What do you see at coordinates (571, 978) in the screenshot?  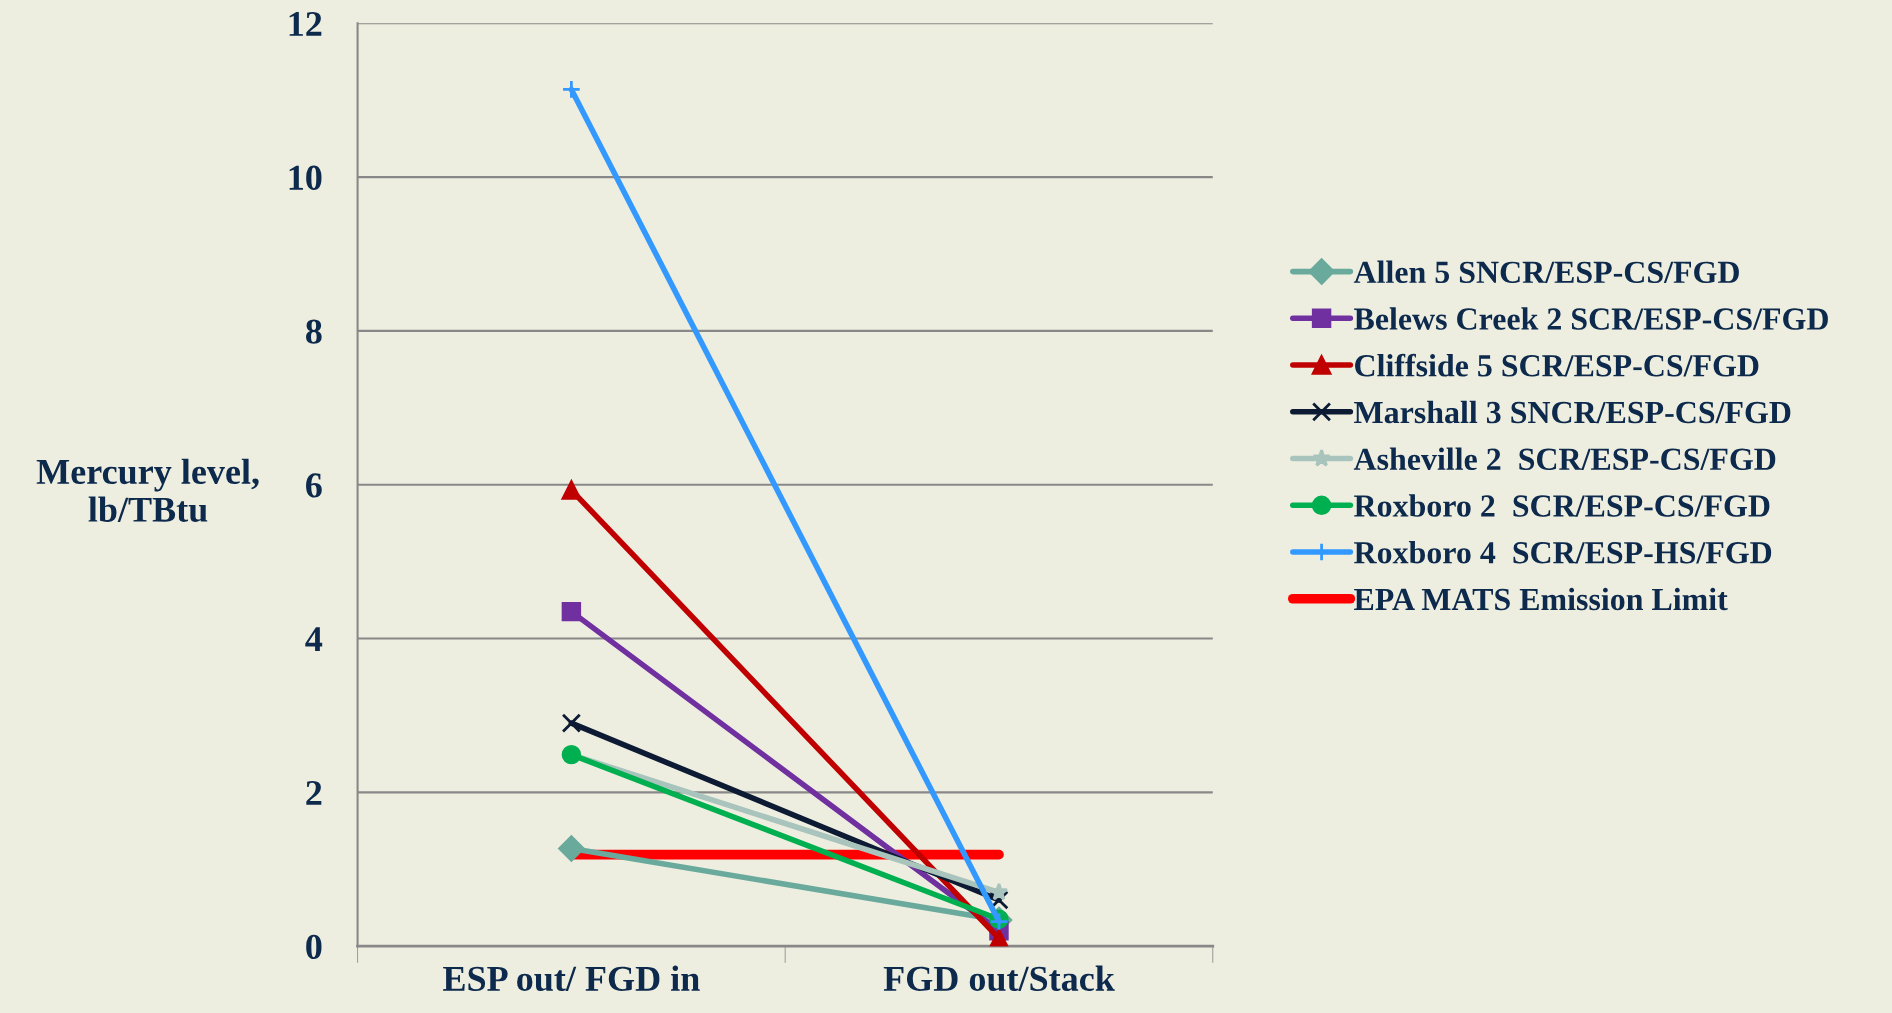 I see `x-tick-label: ESP out/ FGD in` at bounding box center [571, 978].